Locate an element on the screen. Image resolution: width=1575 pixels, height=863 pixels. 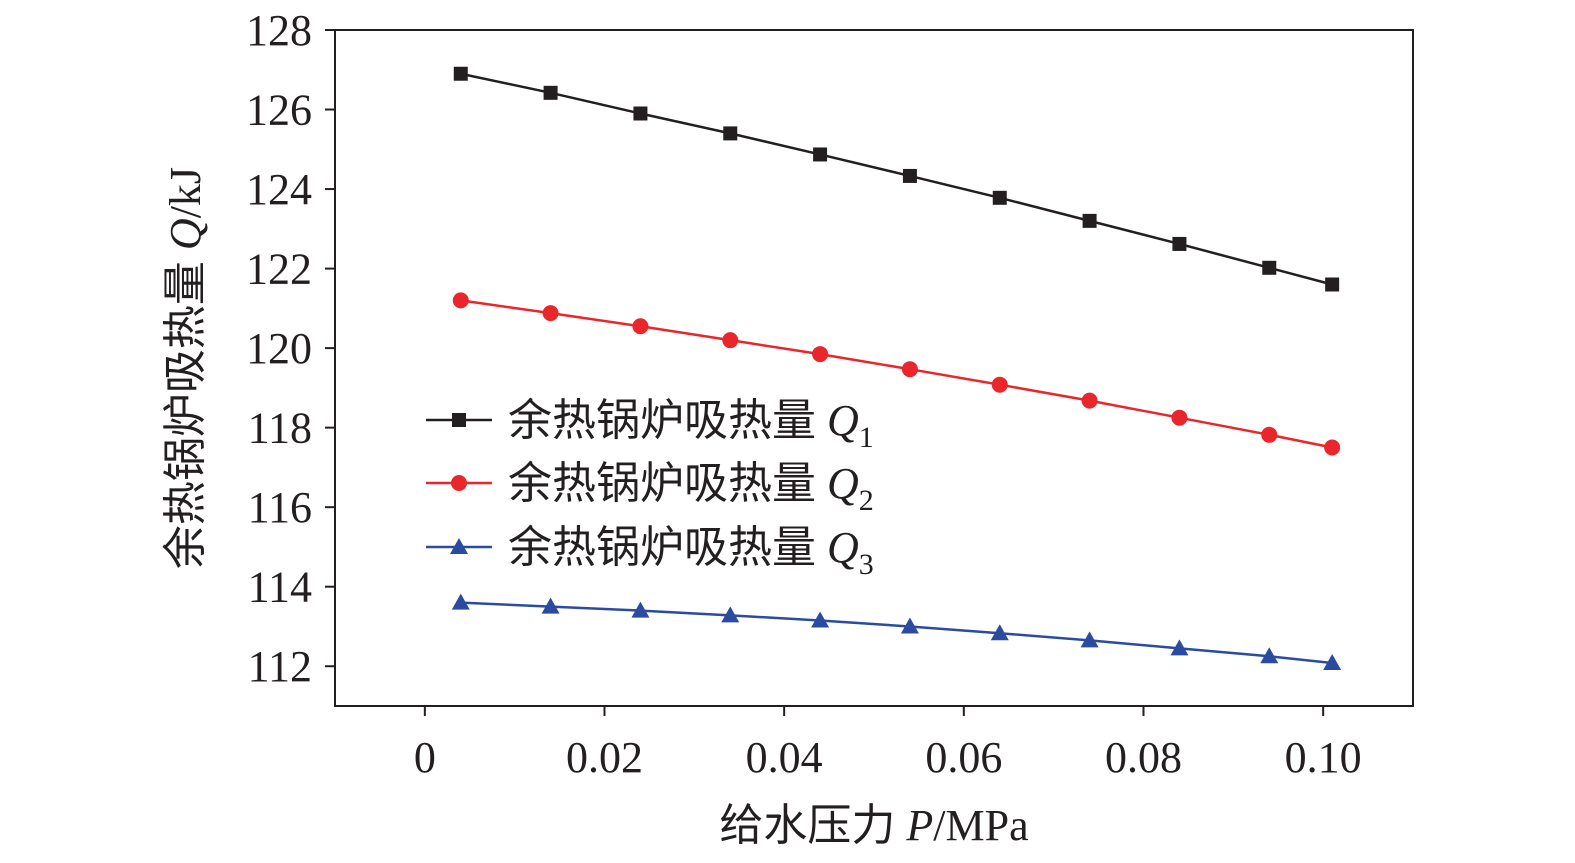
x-tick-label: 0.08 is located at coordinates (1143, 757).